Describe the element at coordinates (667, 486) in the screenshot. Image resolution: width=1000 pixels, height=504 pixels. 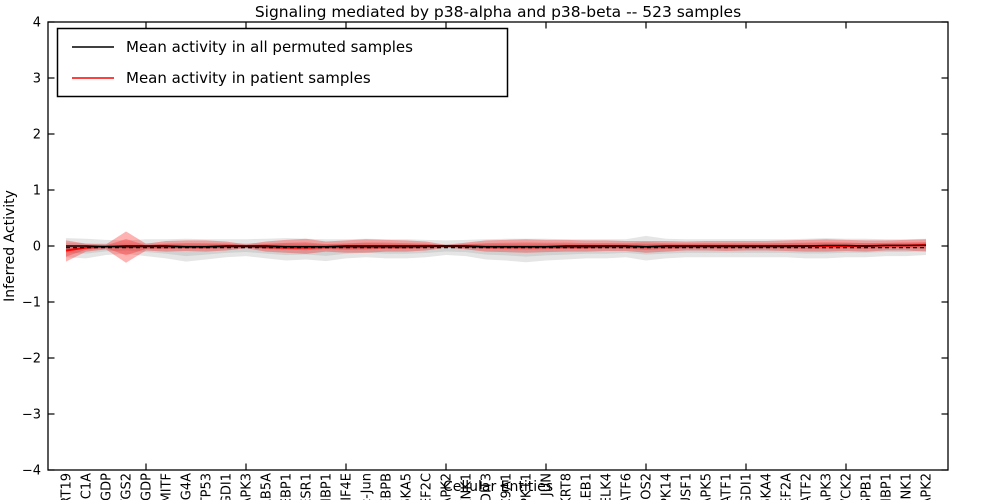
I see `x-category-label: MAPK14` at that location.